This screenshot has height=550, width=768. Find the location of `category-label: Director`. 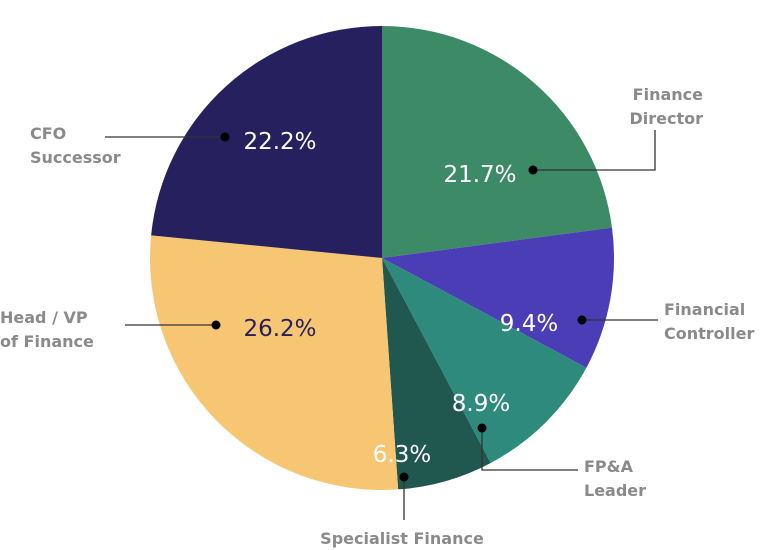

category-label: Director is located at coordinates (666, 118).